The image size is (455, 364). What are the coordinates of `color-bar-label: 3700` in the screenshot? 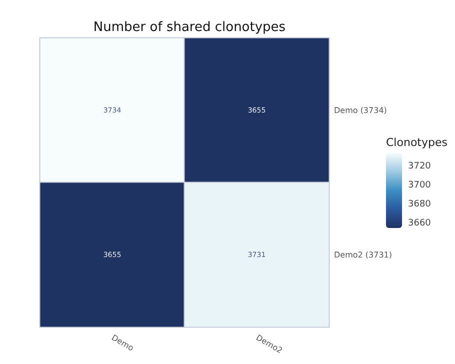 It's located at (420, 185).